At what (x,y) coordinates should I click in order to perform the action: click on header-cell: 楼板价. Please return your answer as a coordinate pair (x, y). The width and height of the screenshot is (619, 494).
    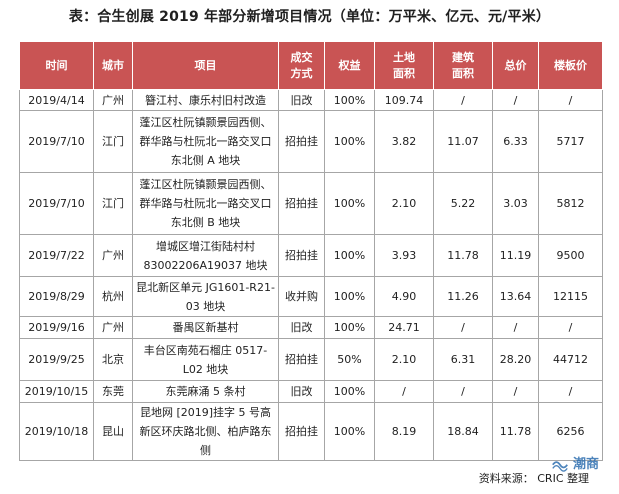
    Looking at the image, I should click on (570, 65).